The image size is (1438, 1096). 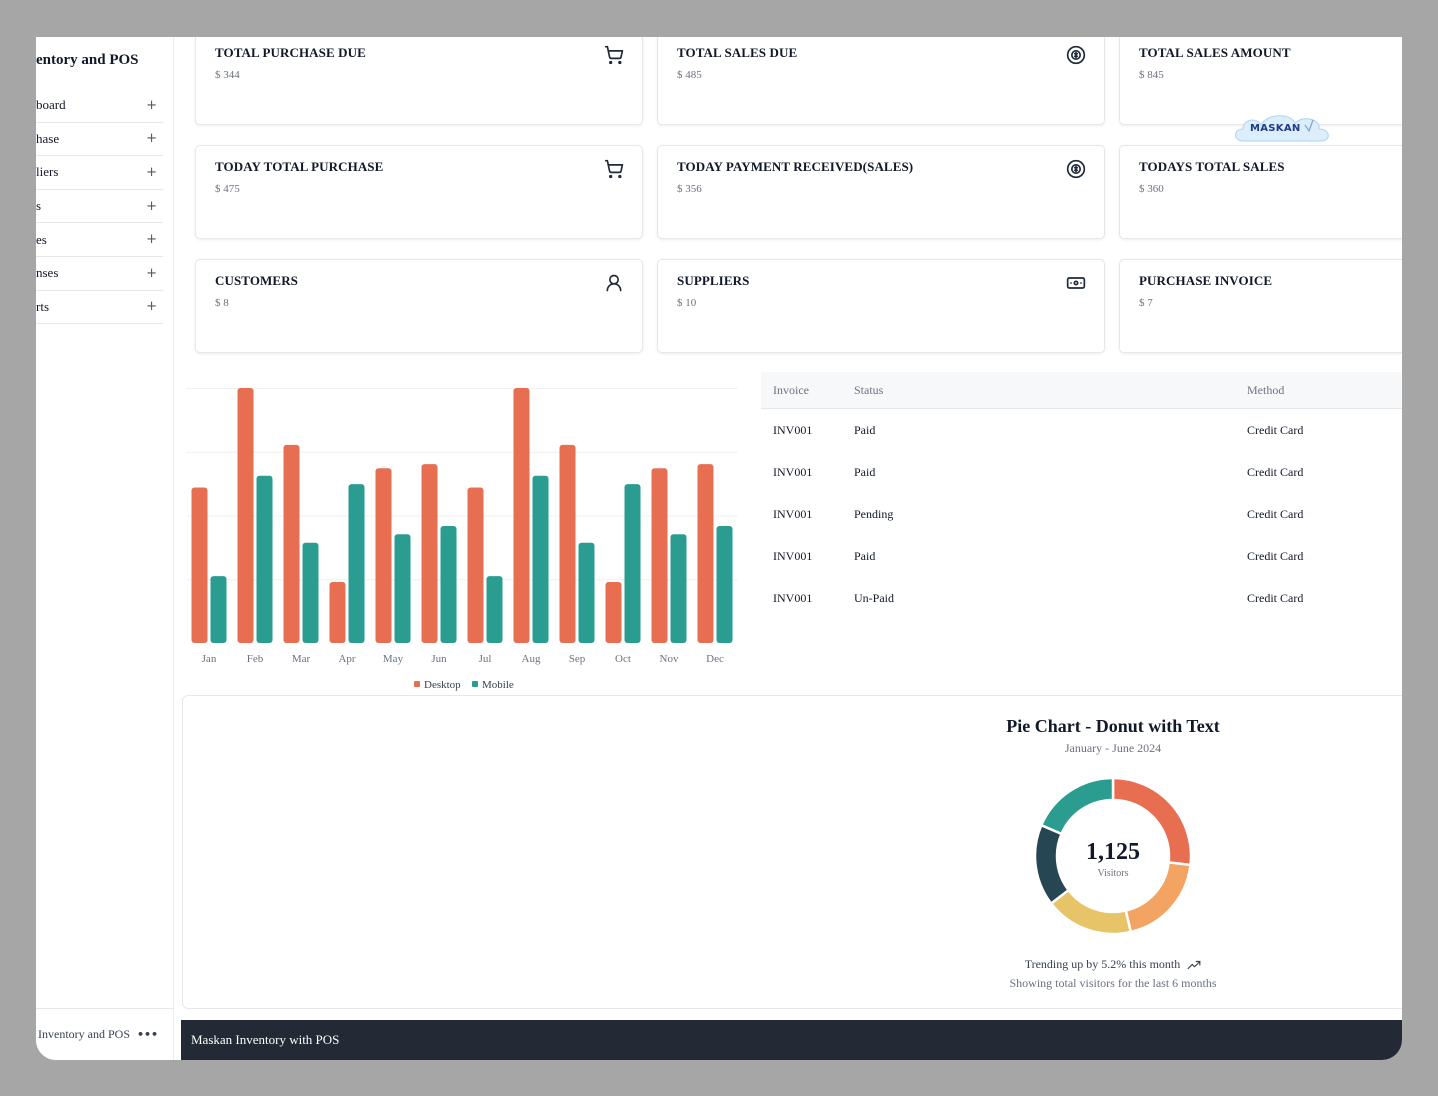 What do you see at coordinates (614, 283) in the screenshot?
I see `user-icon` at bounding box center [614, 283].